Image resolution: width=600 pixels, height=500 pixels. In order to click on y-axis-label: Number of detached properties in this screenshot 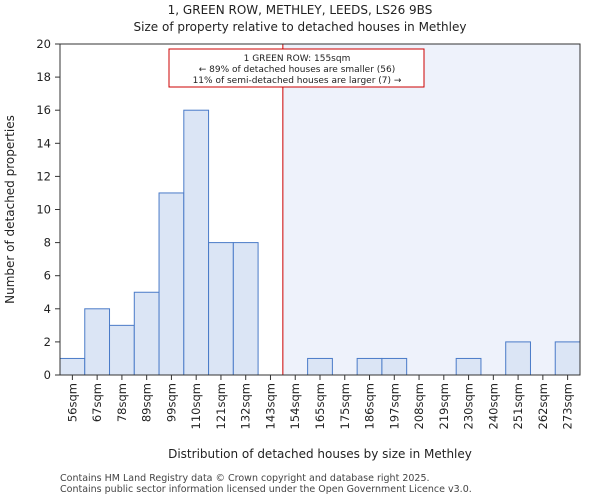, I will do `click(10, 209)`.